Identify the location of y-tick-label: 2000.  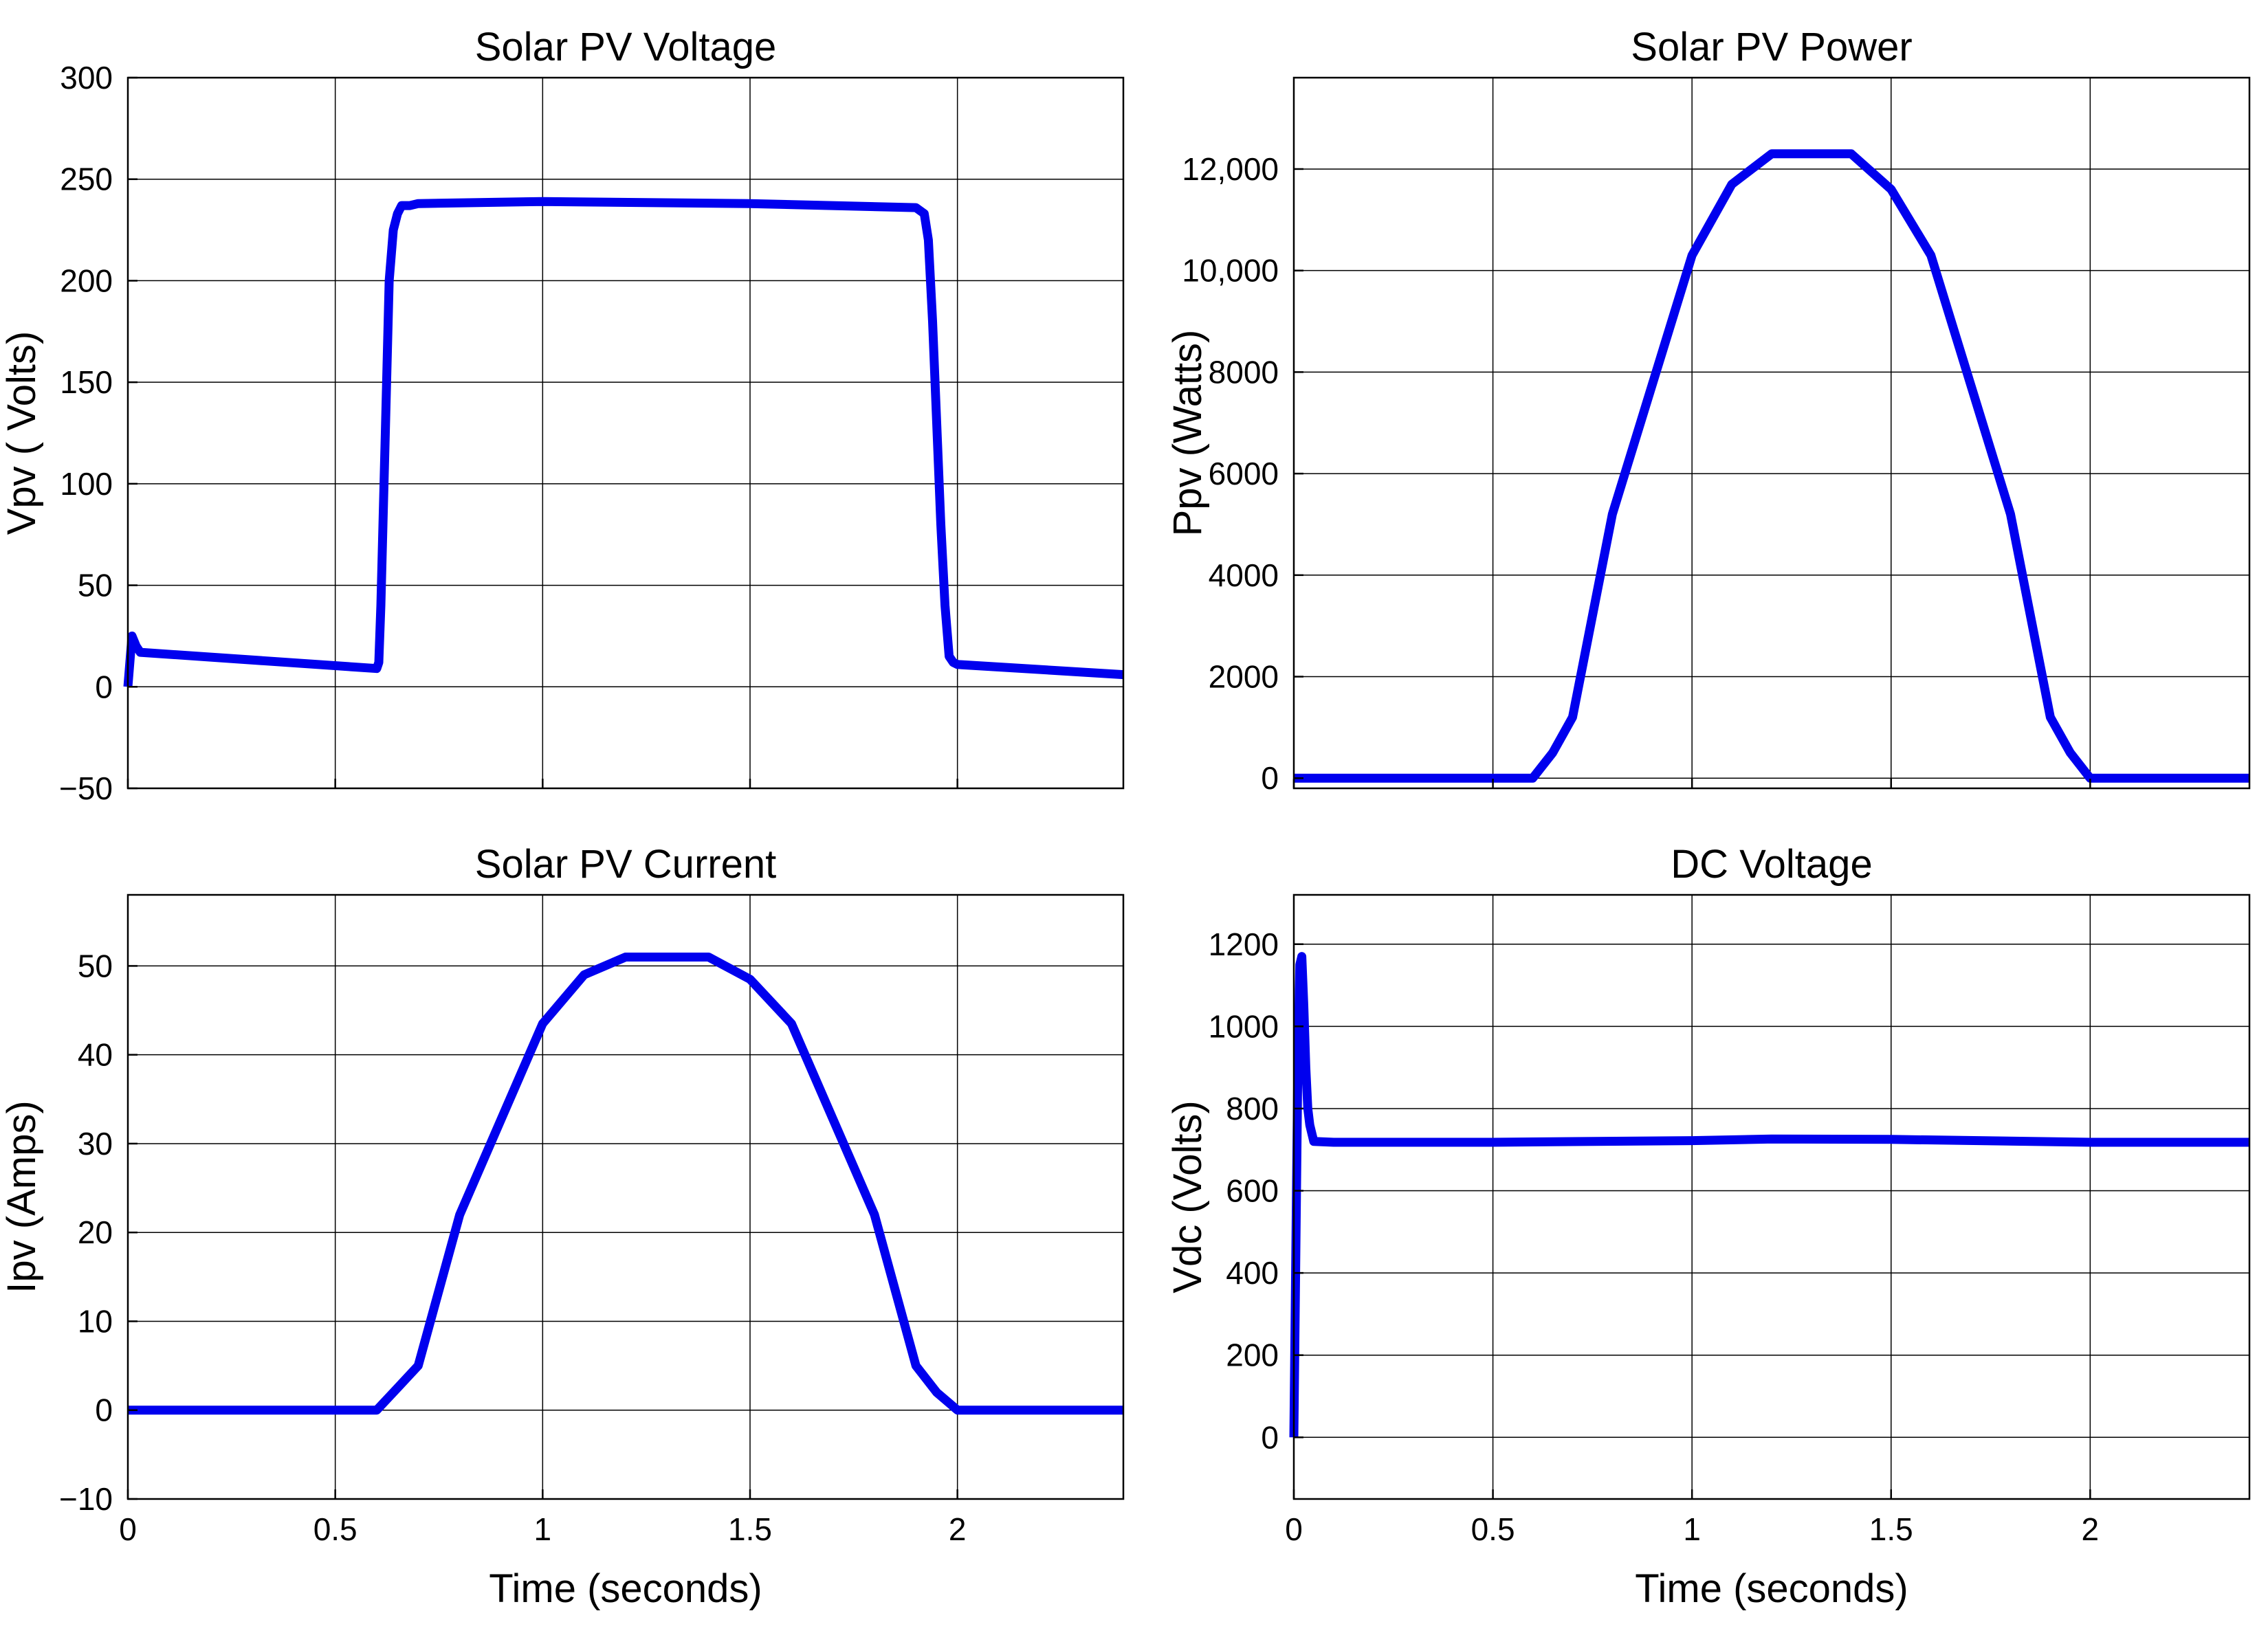
(1244, 677).